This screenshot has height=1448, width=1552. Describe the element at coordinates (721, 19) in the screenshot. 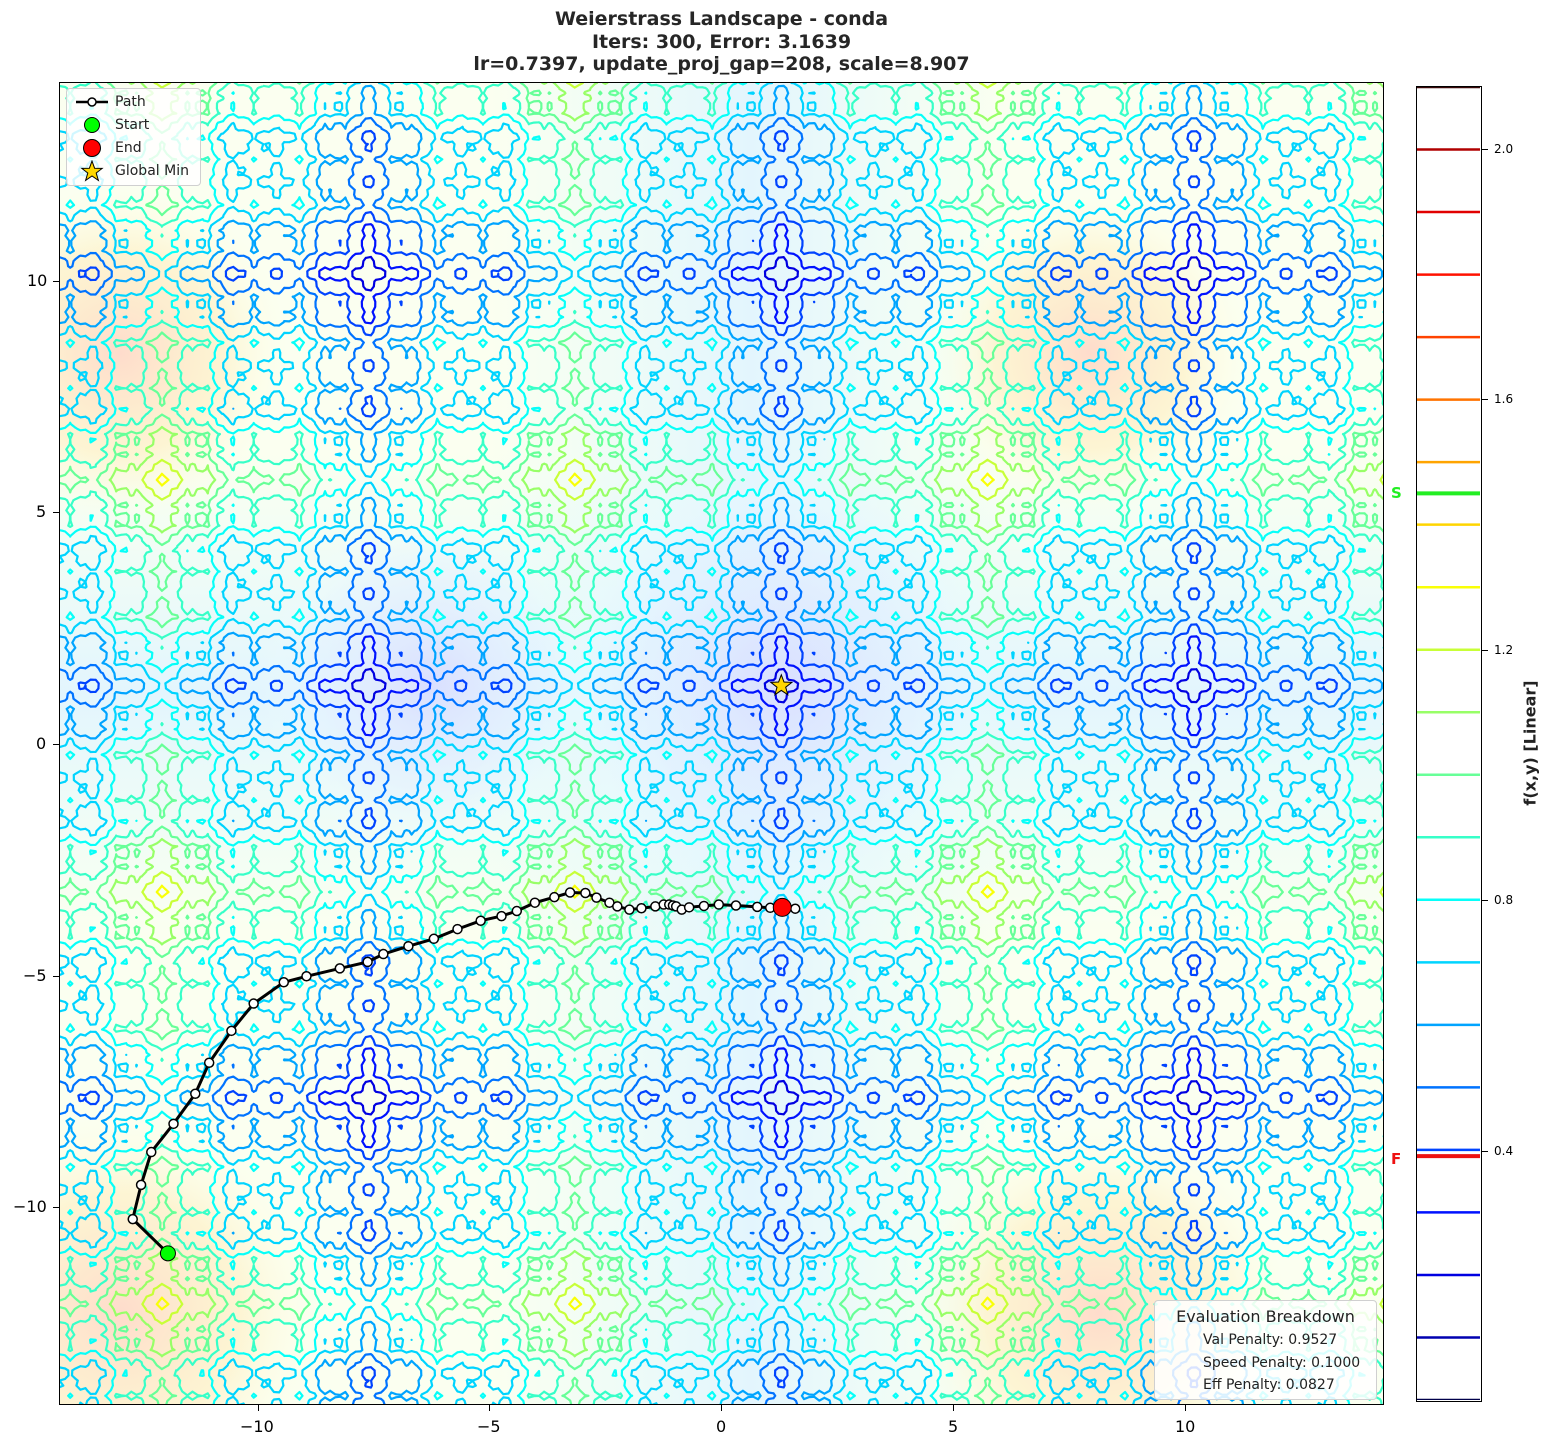

I see `title-line-1: Weierstrass Landscape - conda` at that location.